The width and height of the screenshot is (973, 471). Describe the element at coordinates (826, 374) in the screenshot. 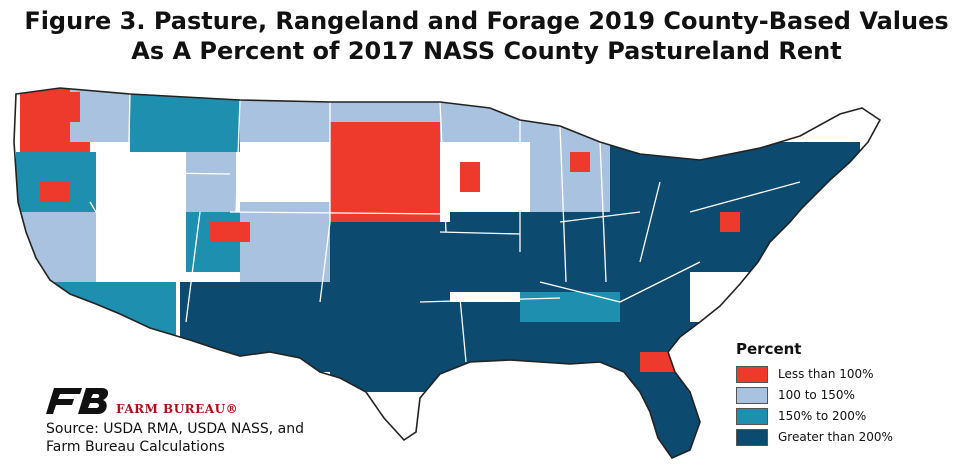

I see `legend-label: Less than 100%` at that location.